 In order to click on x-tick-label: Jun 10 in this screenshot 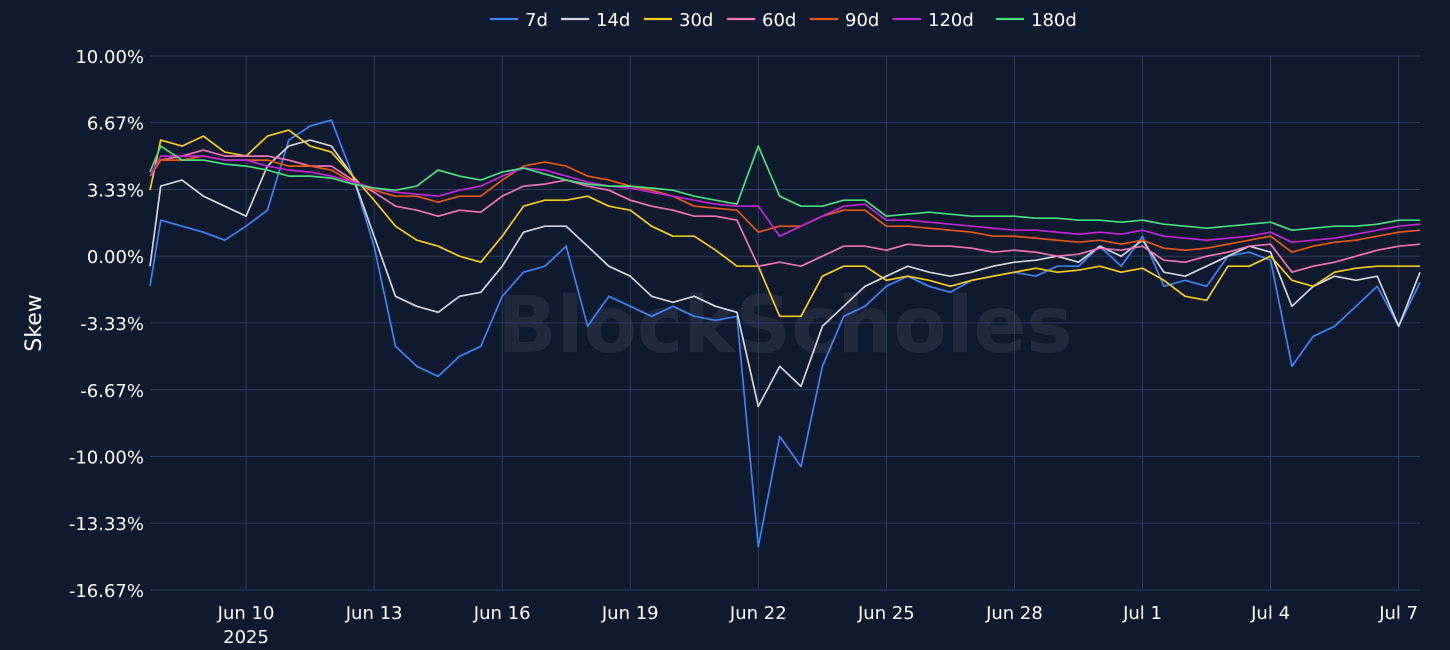, I will do `click(246, 613)`.